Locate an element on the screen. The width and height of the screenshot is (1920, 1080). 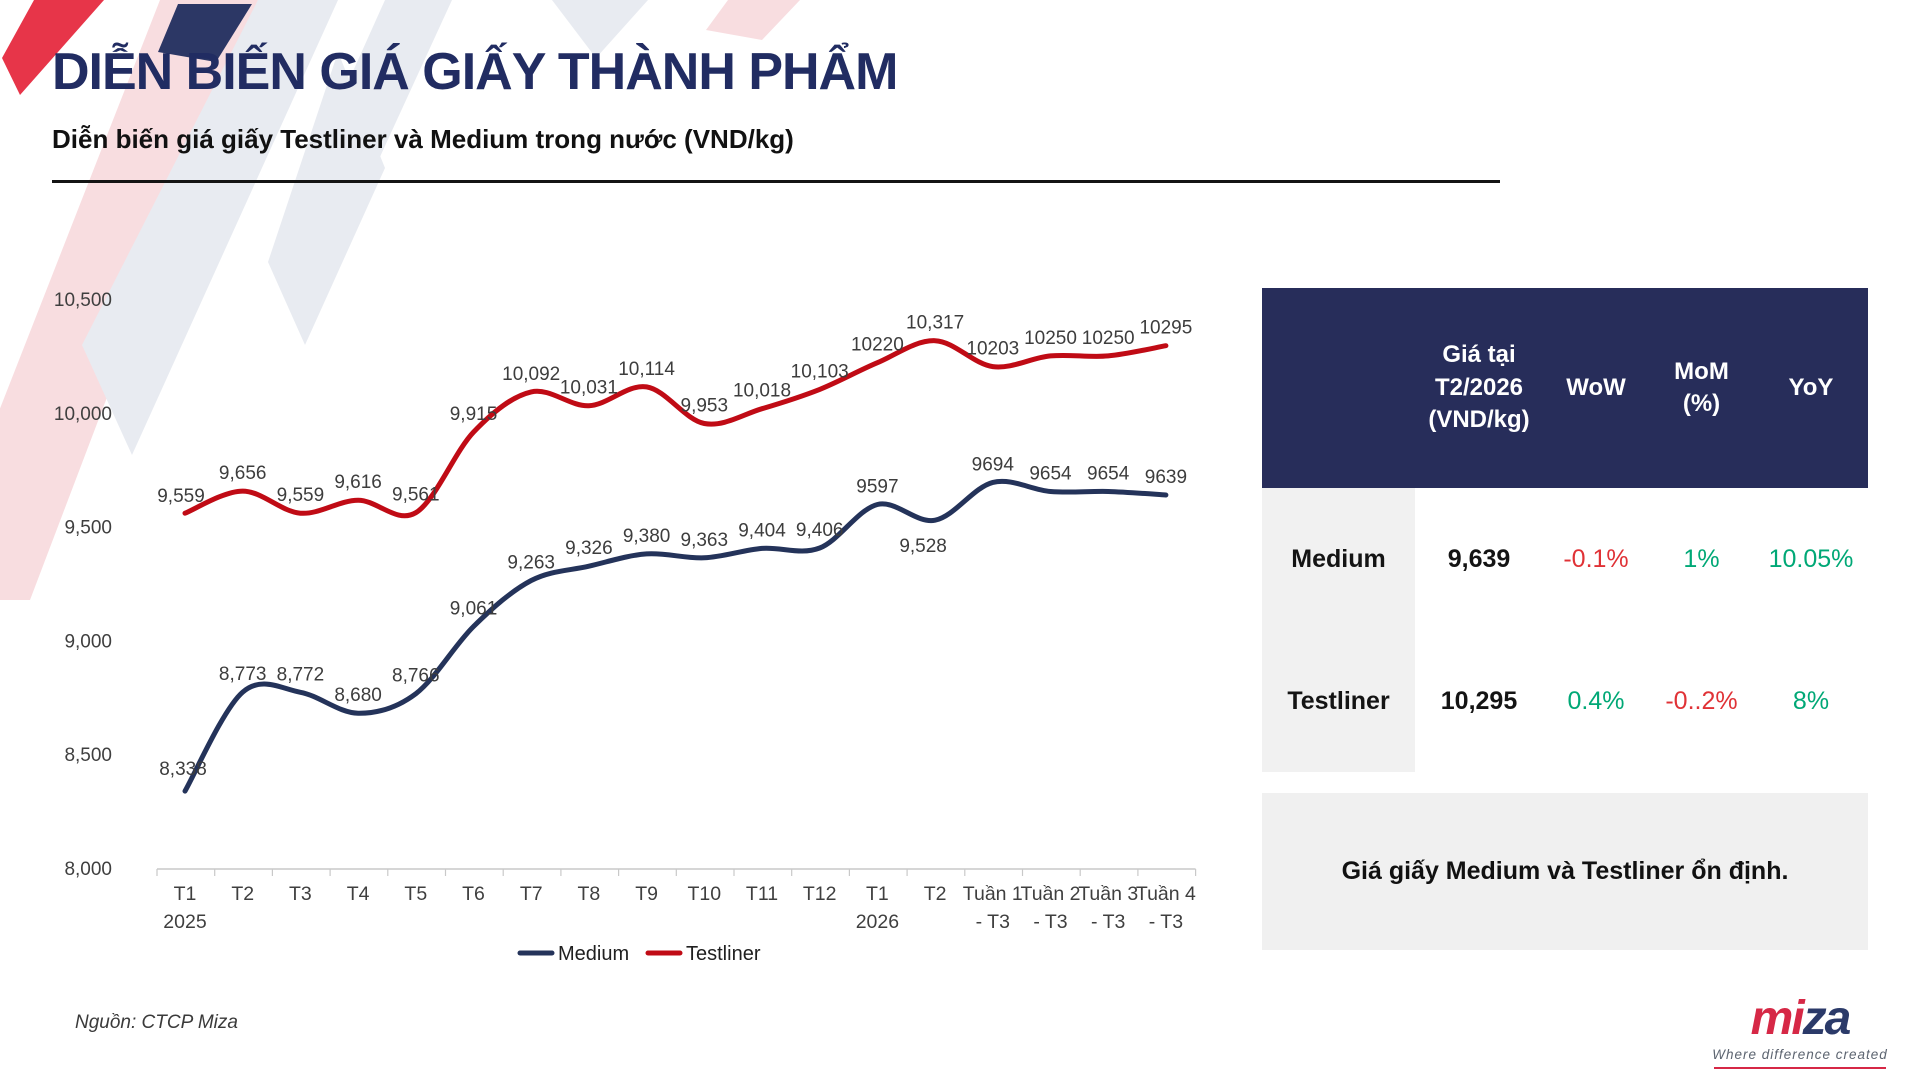
x-axis-label: T8 is located at coordinates (589, 894).